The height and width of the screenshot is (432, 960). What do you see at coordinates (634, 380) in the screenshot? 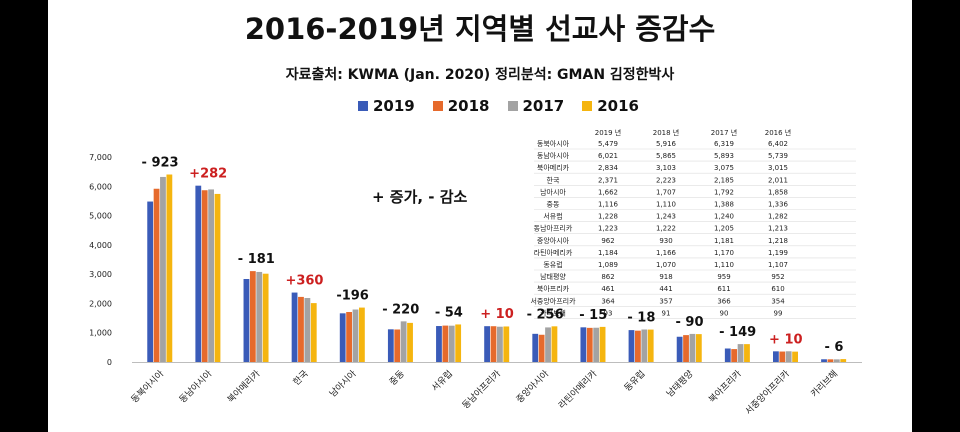
I see `x-tick-label: 동유럽` at bounding box center [634, 380].